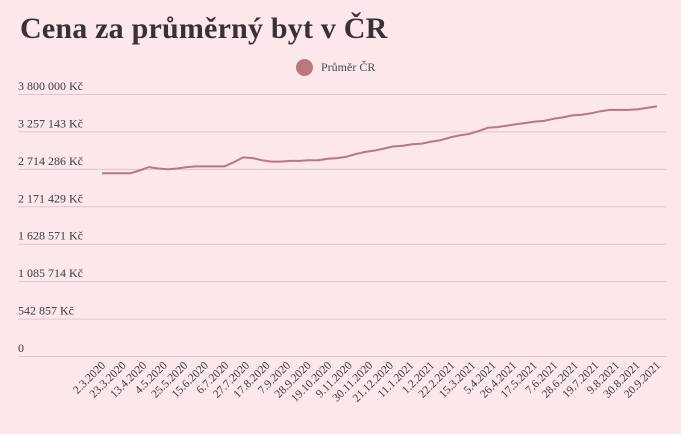  I want to click on series-line-prumer-cr, so click(380, 140).